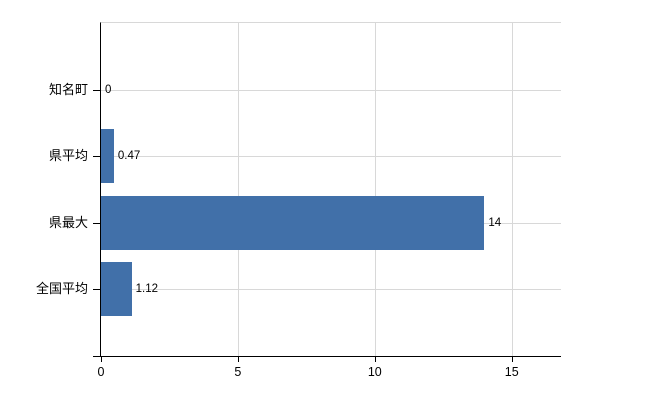 This screenshot has height=400, width=650. Describe the element at coordinates (68, 222) in the screenshot. I see `category-label: 県最大` at that location.